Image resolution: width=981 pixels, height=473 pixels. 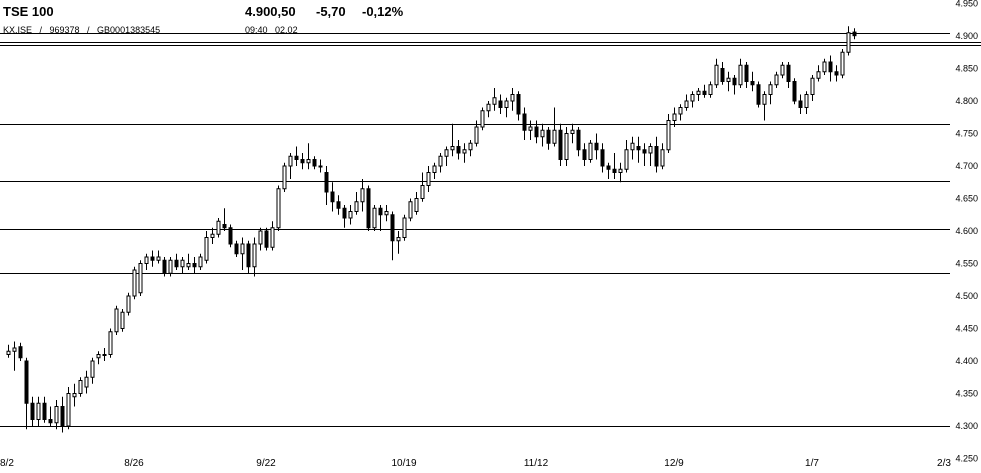 What do you see at coordinates (966, 4) in the screenshot?
I see `y-tick-label: 4.950` at bounding box center [966, 4].